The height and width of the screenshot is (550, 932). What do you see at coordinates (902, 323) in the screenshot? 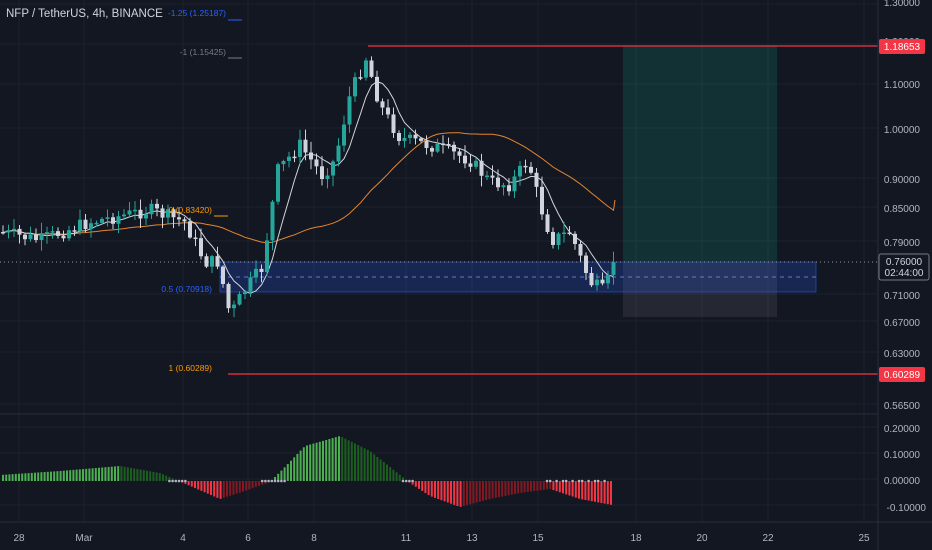
I see `price-tick: 0.67000` at bounding box center [902, 323].